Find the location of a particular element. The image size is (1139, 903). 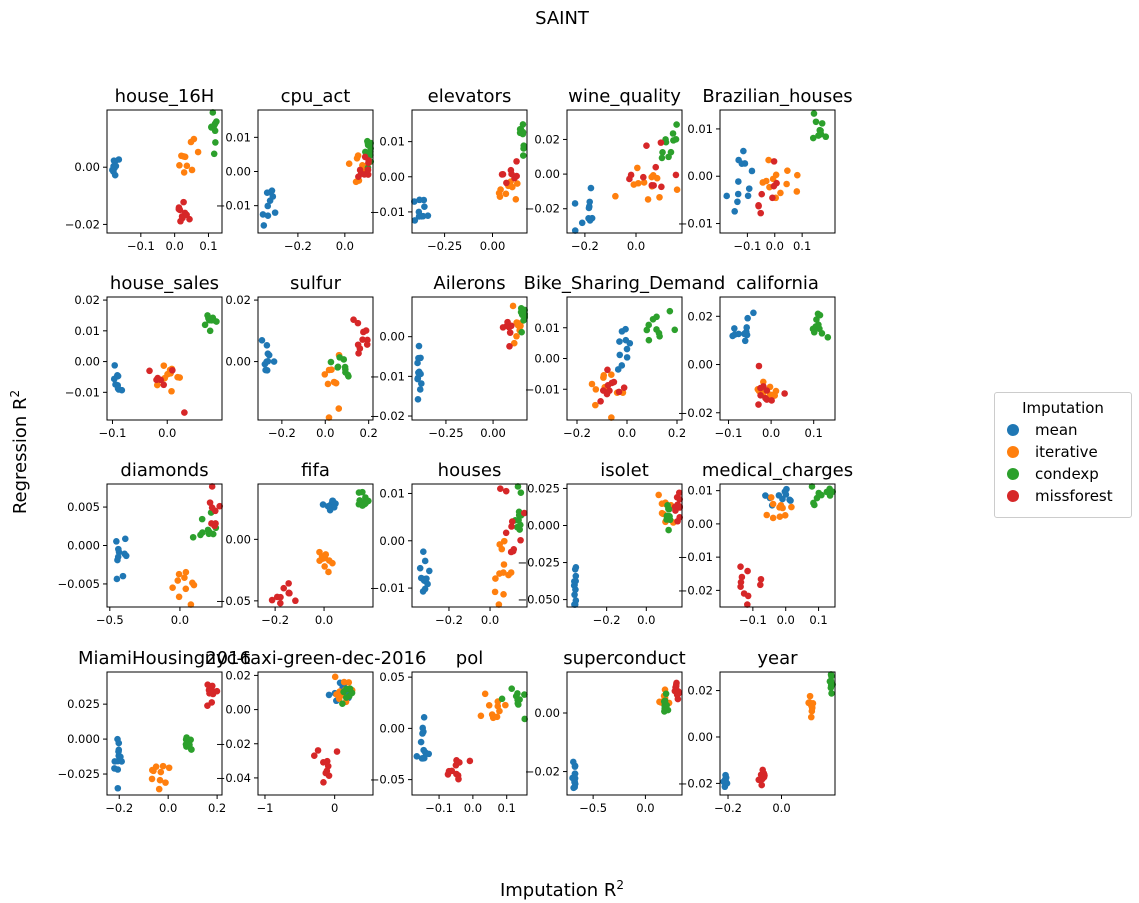

panel: Ailerons −0.25 0.00 0.00 −0.01 −0.02 is located at coordinates (449, 356).